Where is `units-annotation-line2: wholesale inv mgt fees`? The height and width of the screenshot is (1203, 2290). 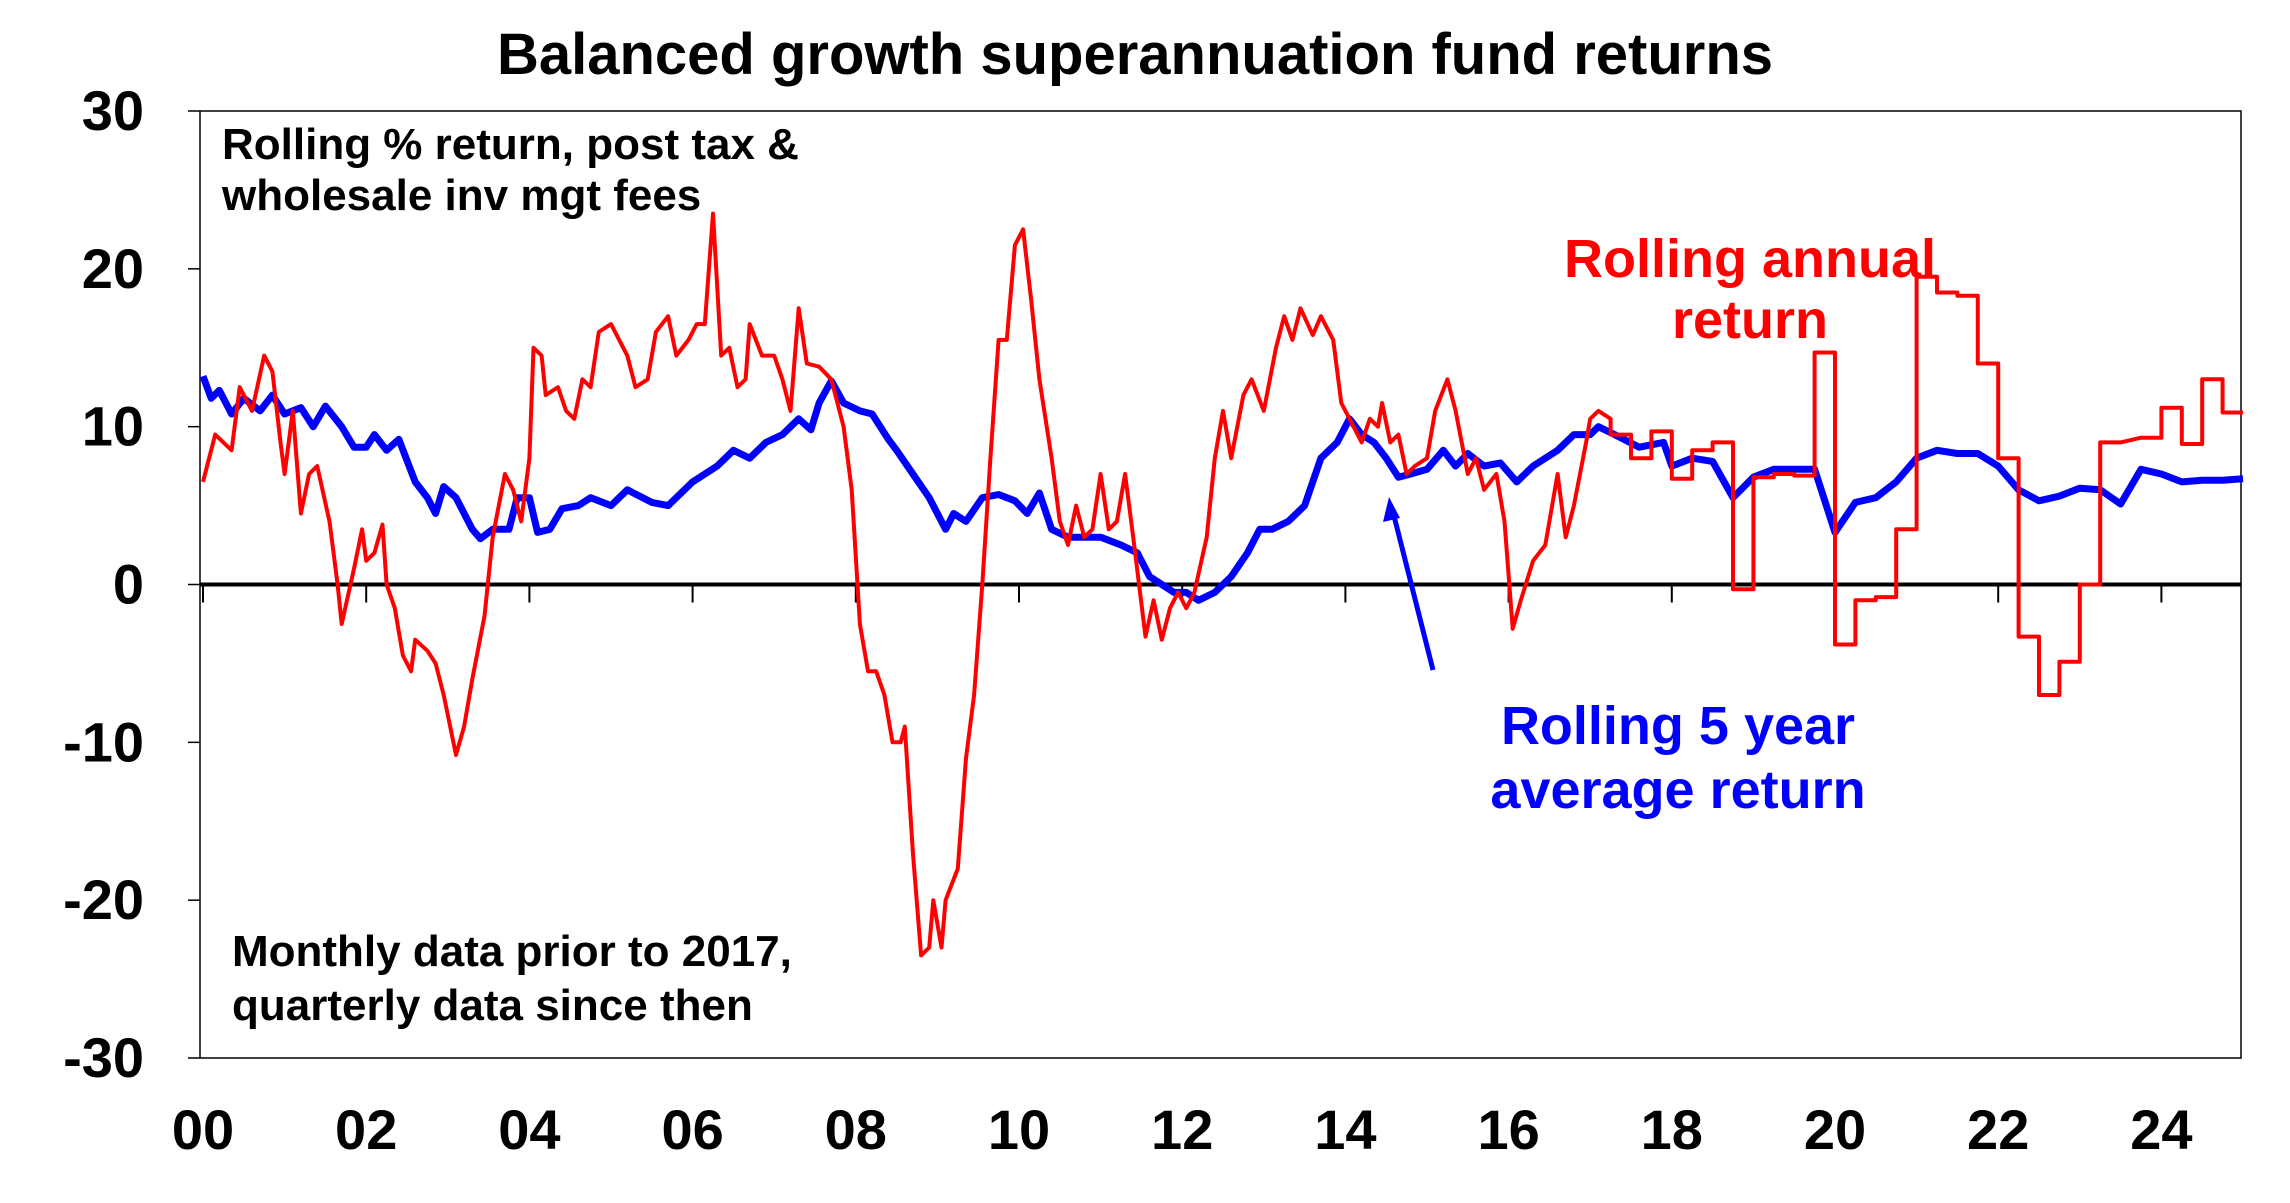 units-annotation-line2: wholesale inv mgt fees is located at coordinates (461, 195).